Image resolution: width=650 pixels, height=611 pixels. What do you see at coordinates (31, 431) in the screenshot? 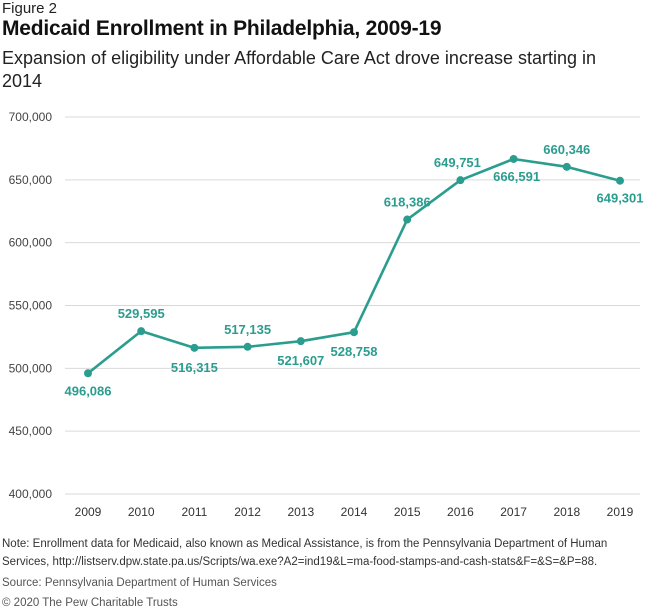
I see `y-tick-label: 450,000` at bounding box center [31, 431].